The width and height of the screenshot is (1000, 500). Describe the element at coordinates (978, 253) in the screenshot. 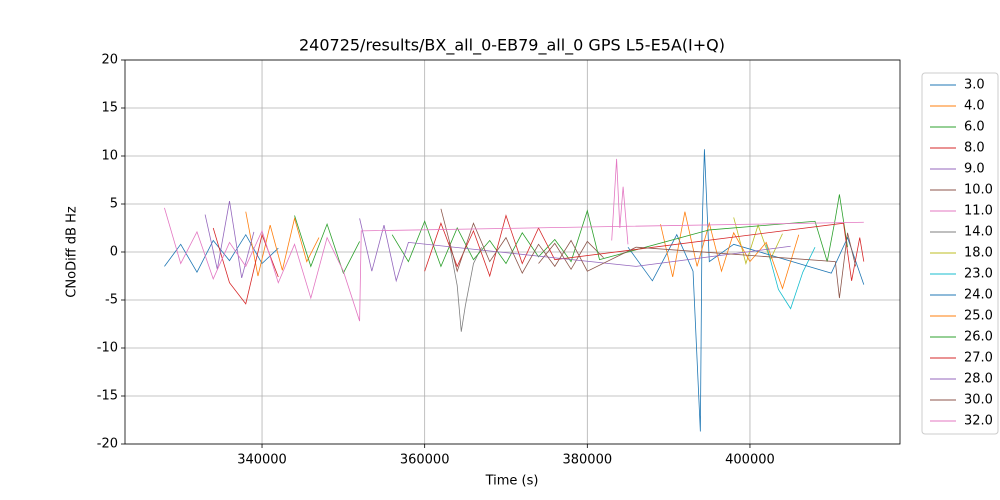

I see `legend-label: 18.0` at that location.